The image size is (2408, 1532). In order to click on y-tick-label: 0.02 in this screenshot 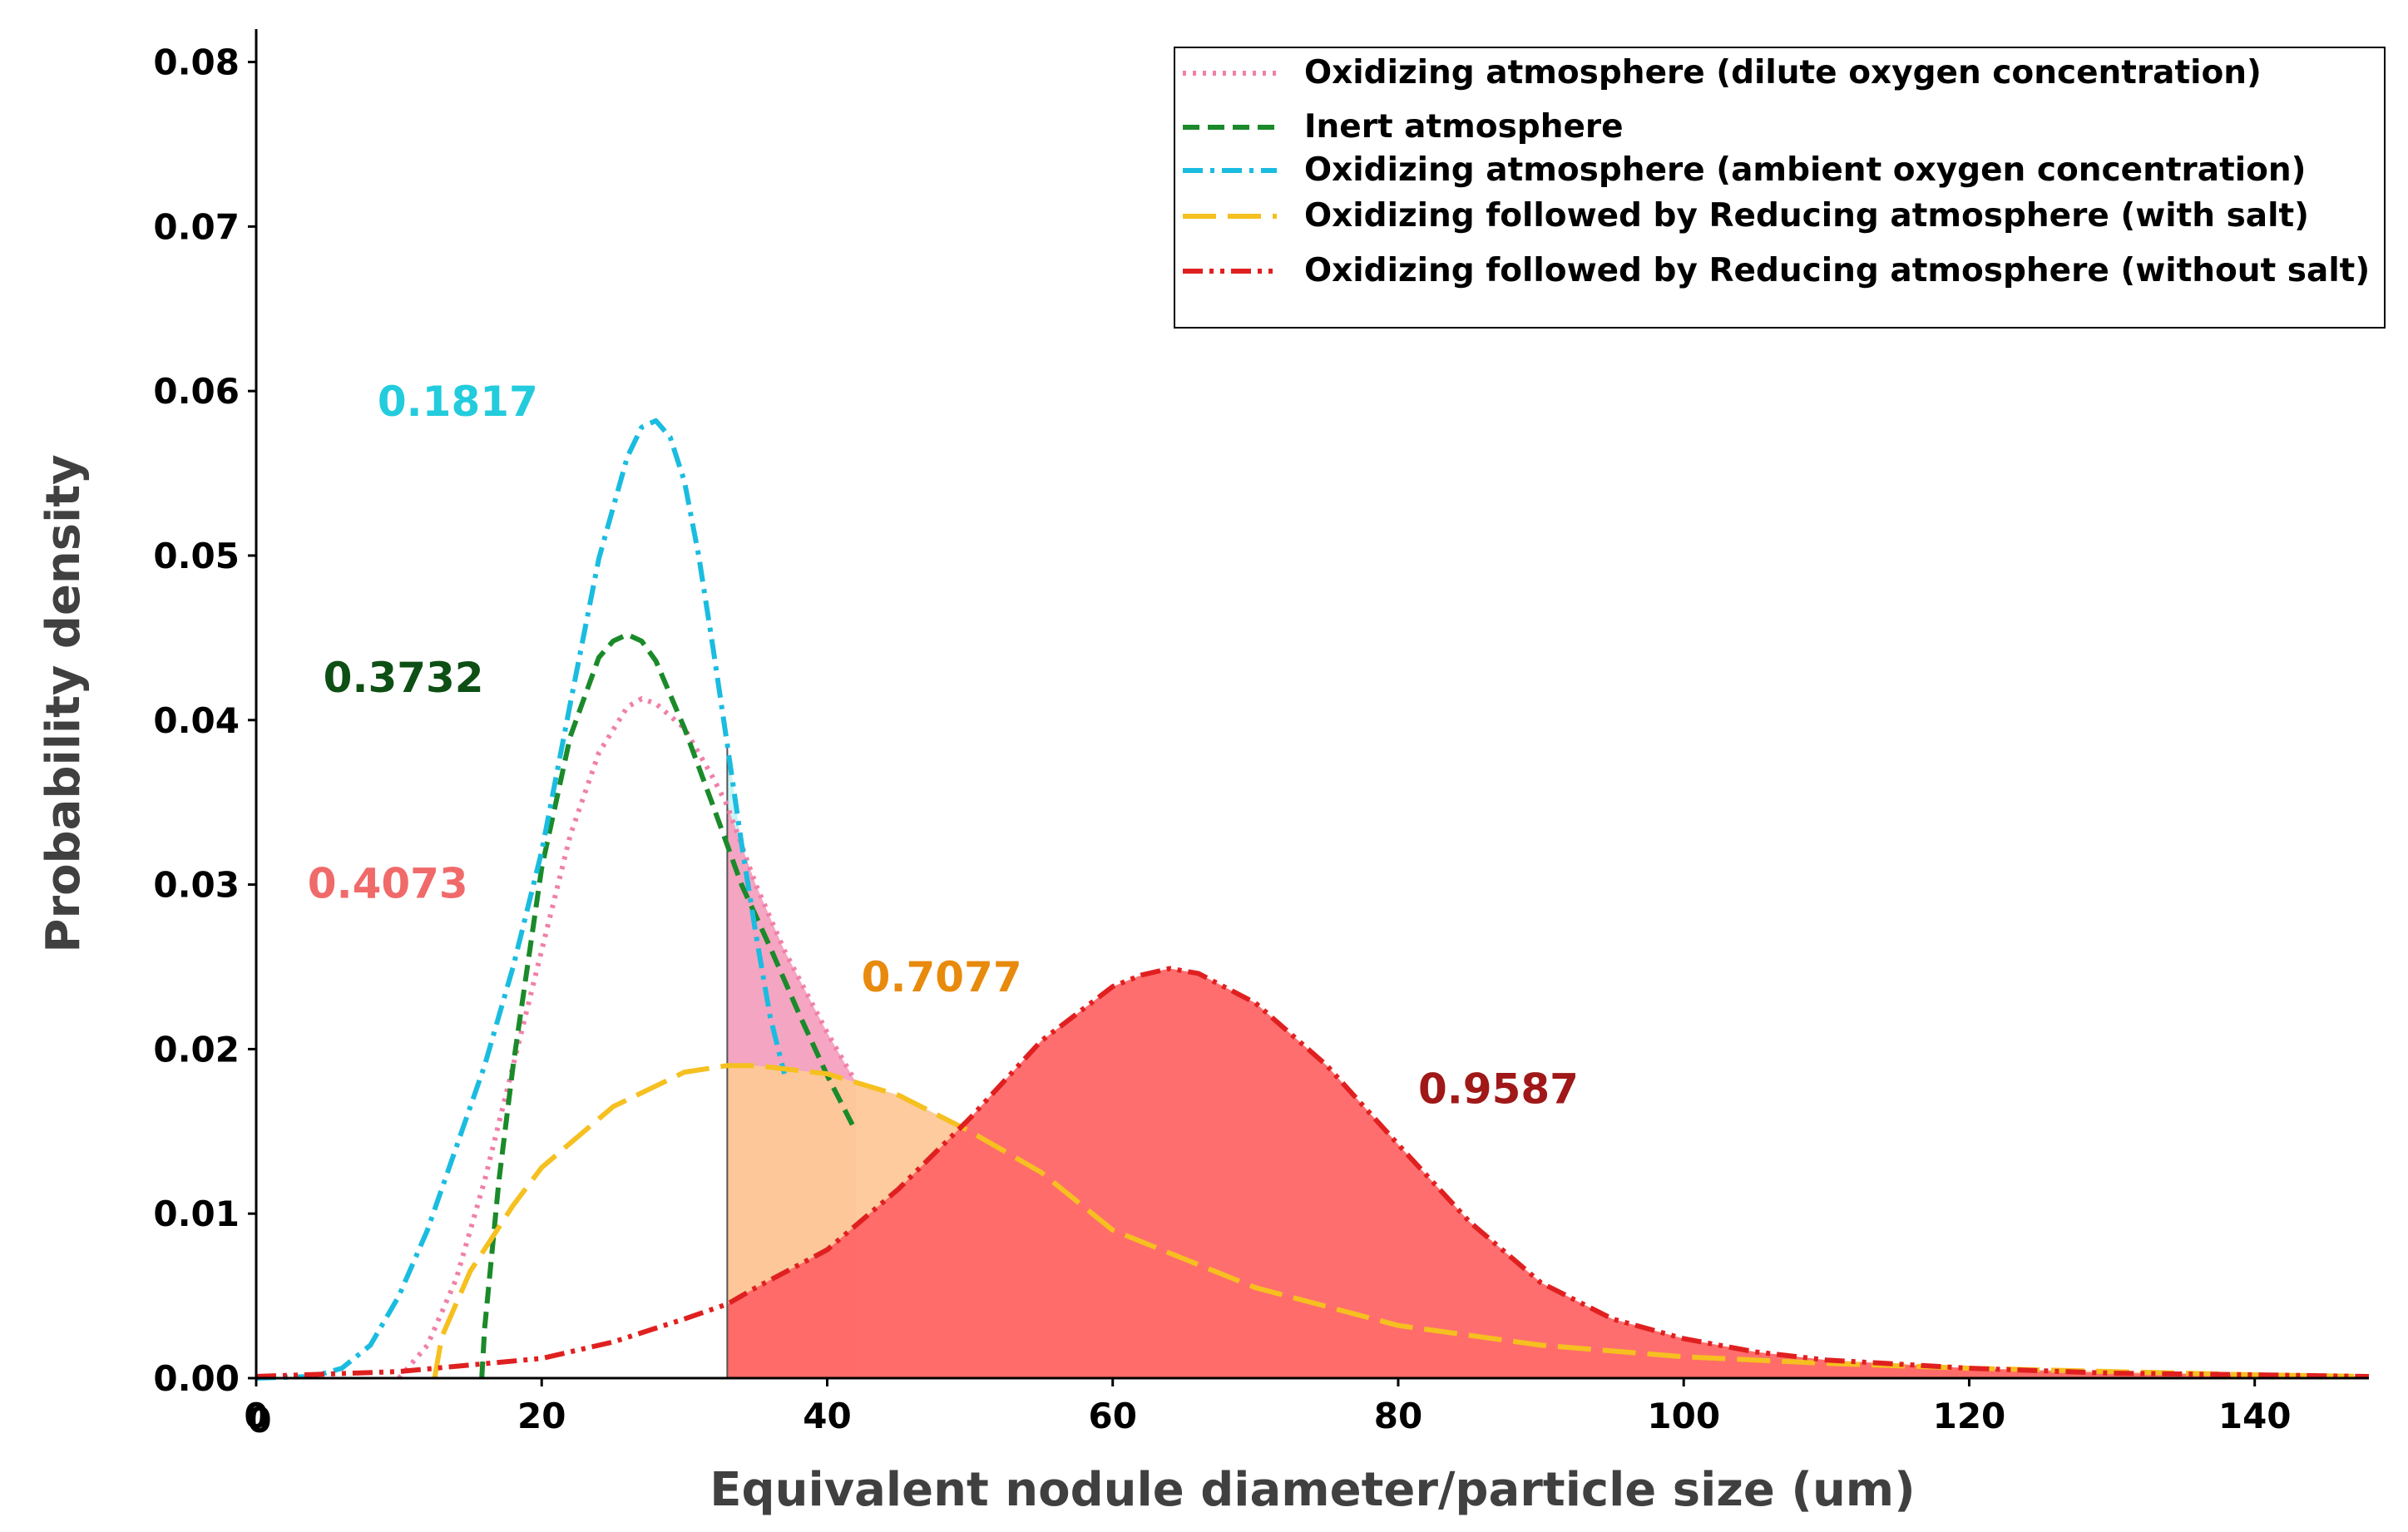, I will do `click(196, 1050)`.